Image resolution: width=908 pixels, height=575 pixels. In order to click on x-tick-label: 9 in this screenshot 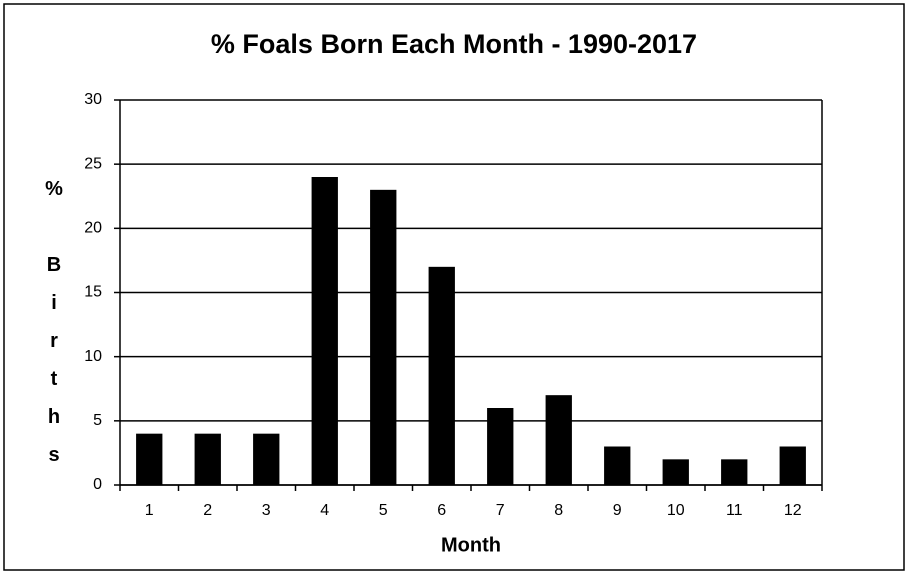, I will do `click(617, 510)`.